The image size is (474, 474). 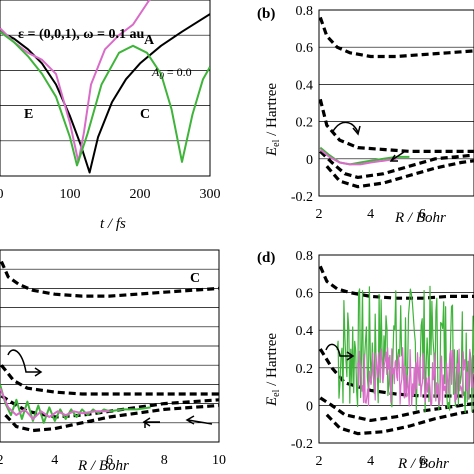 I want to click on panel-a-label-A0: A0 = 0.0, so click(x=171, y=73).